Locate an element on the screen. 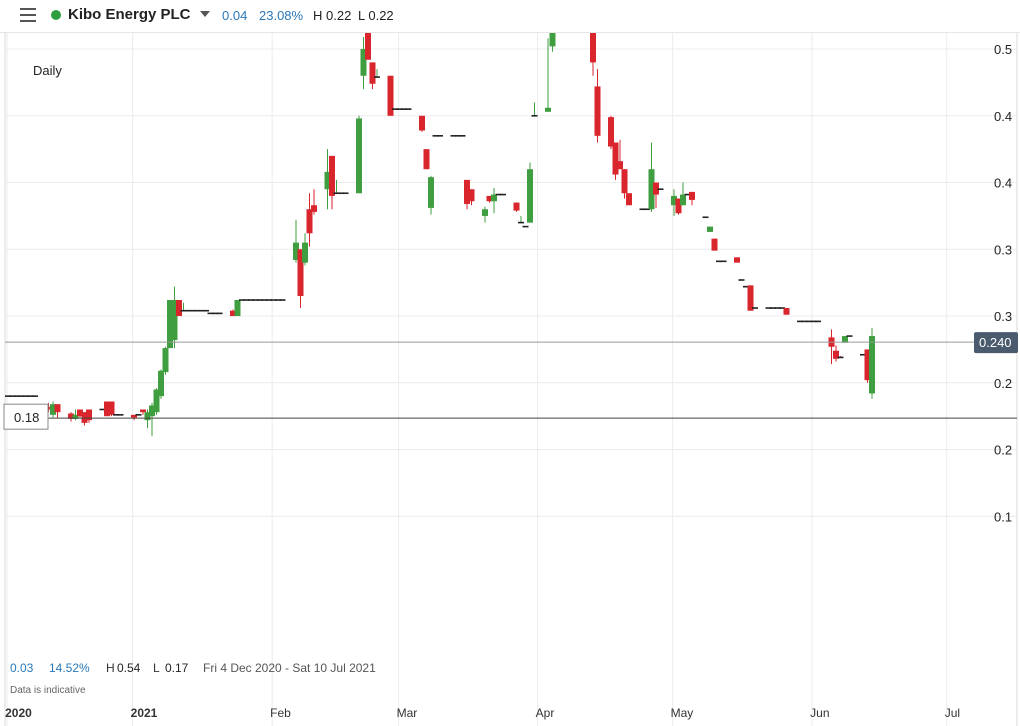 The height and width of the screenshot is (726, 1020). y-tick-label: 0.4 is located at coordinates (1003, 183).